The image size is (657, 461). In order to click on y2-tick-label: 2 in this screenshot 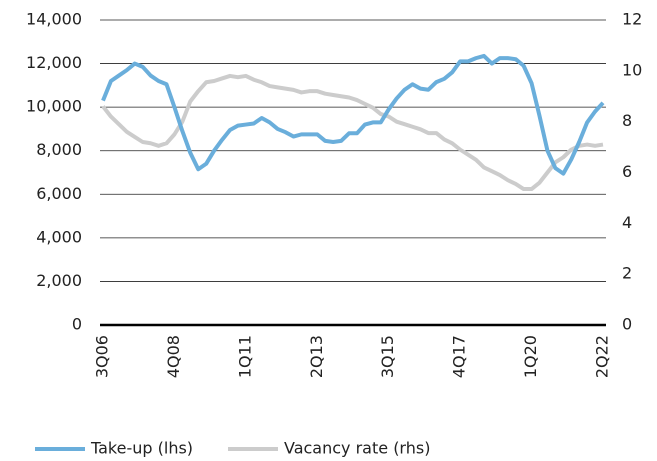, I will do `click(627, 273)`.